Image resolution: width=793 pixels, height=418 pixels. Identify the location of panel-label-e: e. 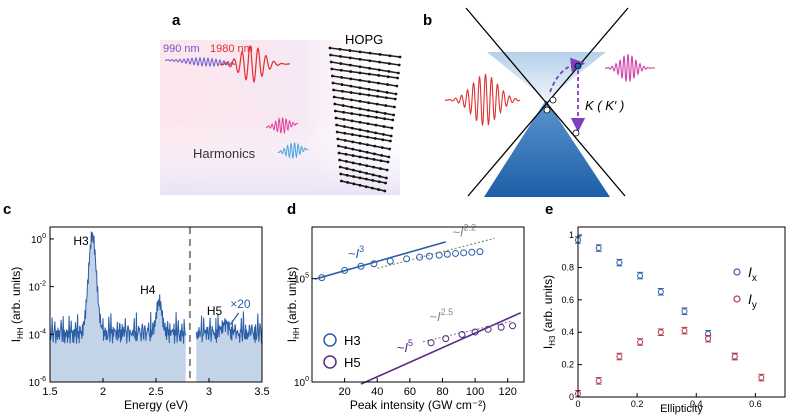
(549, 209).